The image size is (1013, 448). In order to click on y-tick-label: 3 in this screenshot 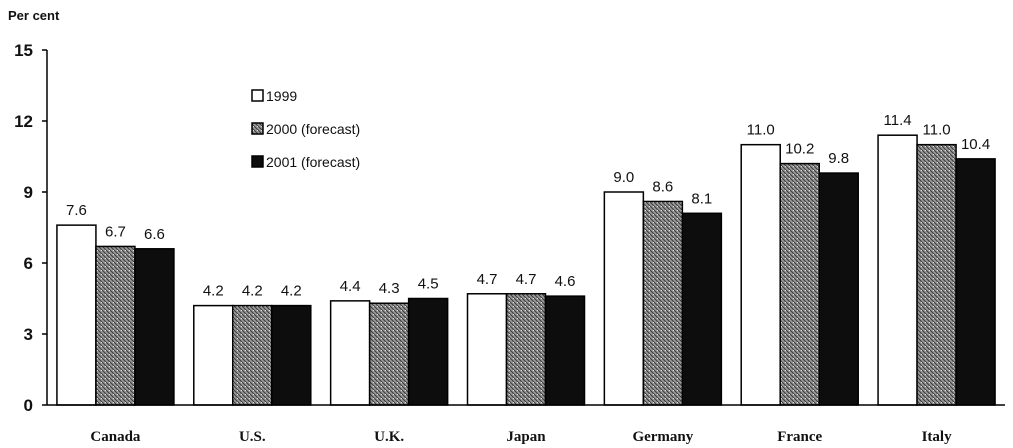, I will do `click(28, 334)`.